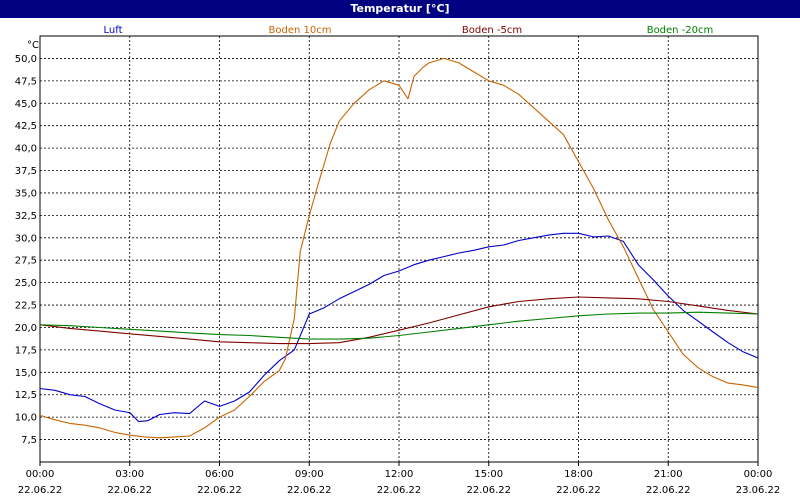  I want to click on y-tick-label: 22,5, so click(26, 306).